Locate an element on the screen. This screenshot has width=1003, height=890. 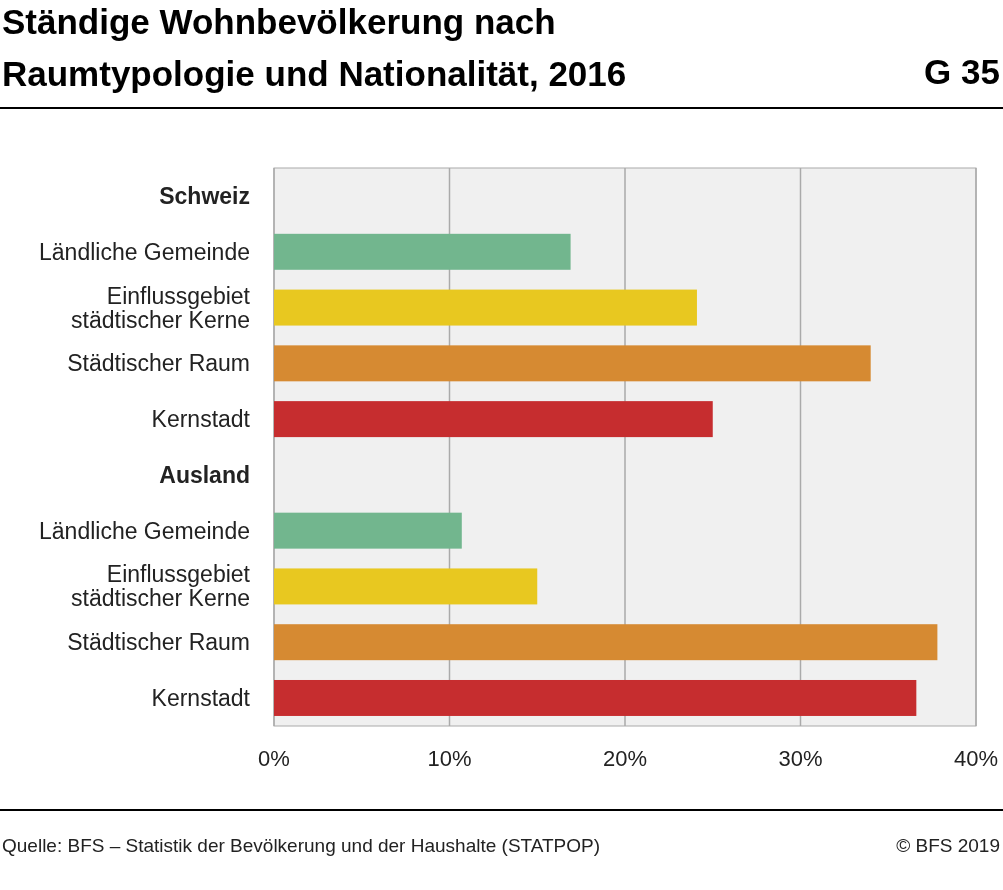
x-tick-label: 10% is located at coordinates (449, 758).